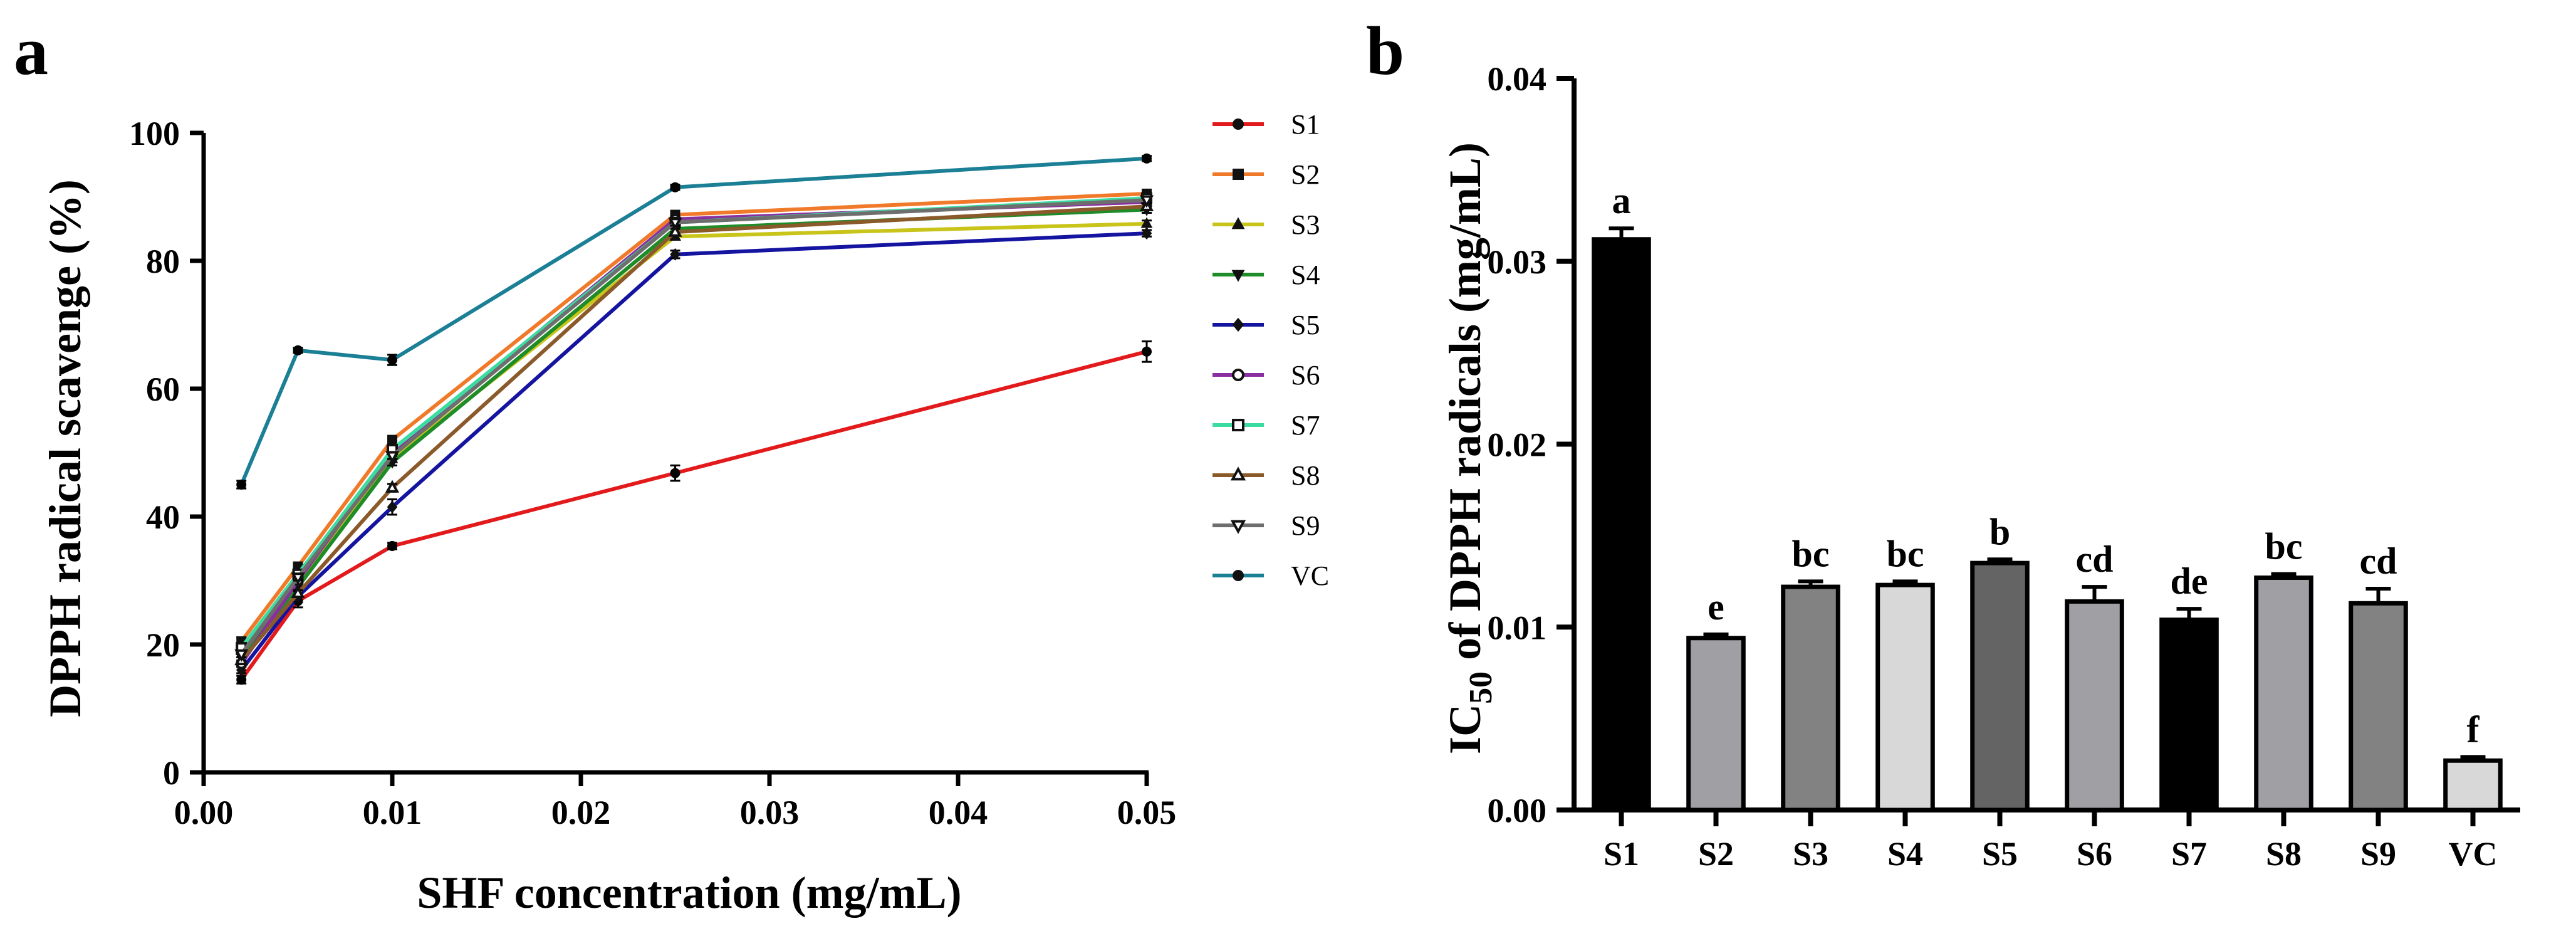 This screenshot has height=936, width=2576. What do you see at coordinates (1238, 174) in the screenshot?
I see `legend-marker-s2` at bounding box center [1238, 174].